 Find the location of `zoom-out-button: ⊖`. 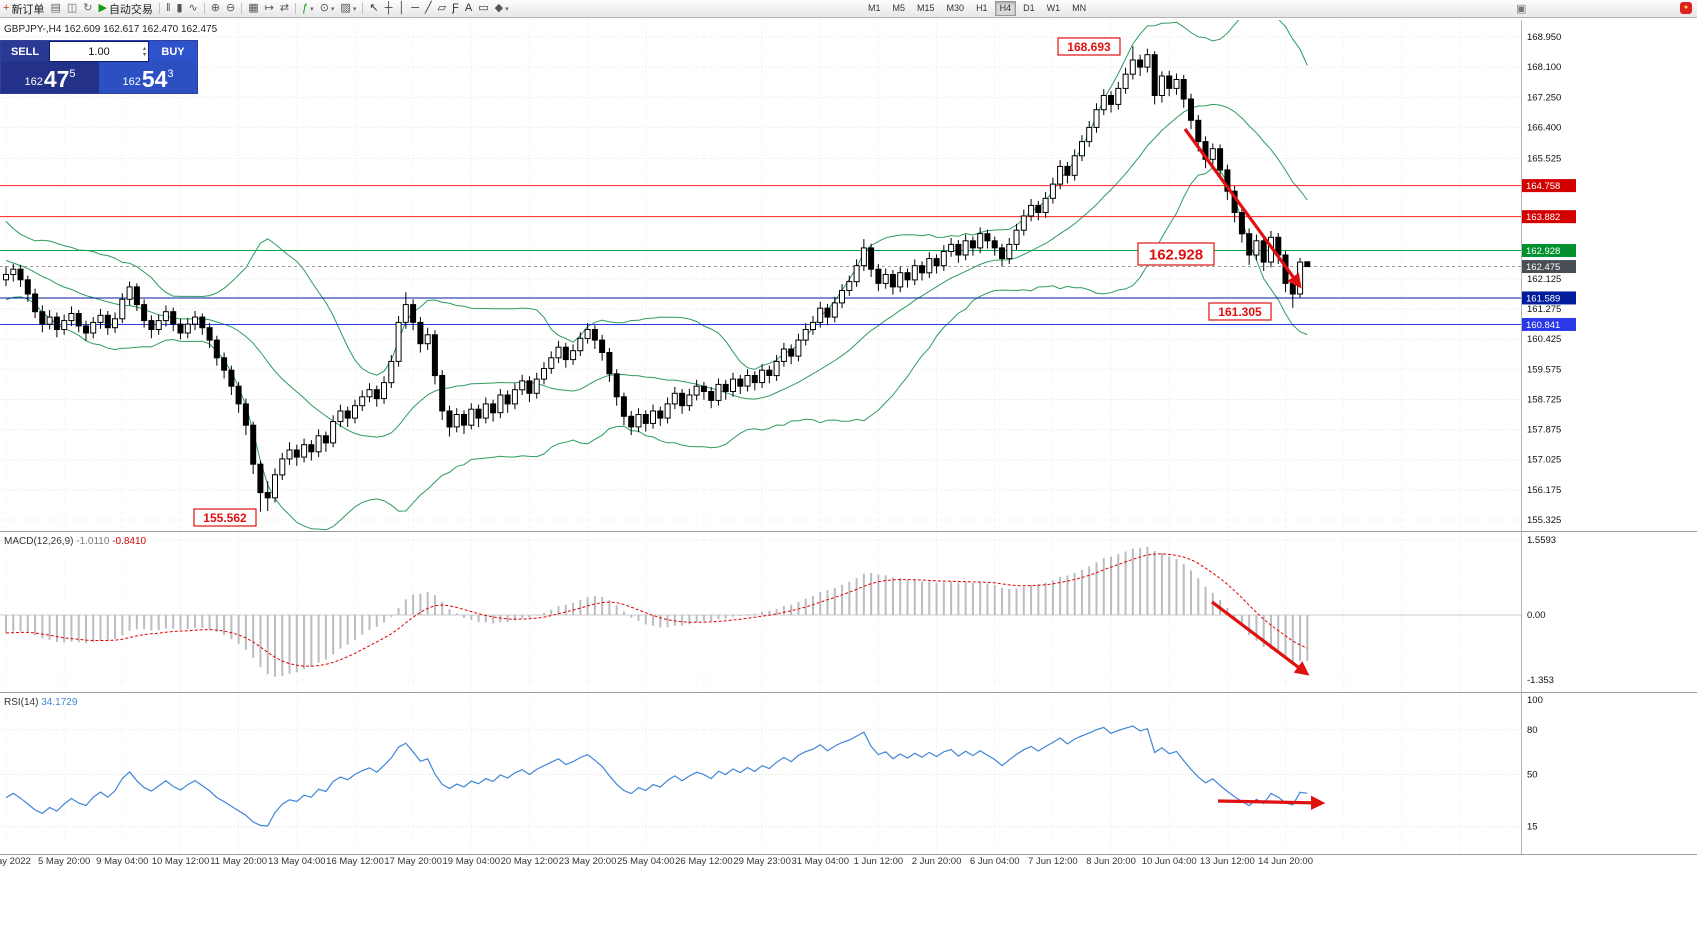

zoom-out-button: ⊖ is located at coordinates (230, 8).